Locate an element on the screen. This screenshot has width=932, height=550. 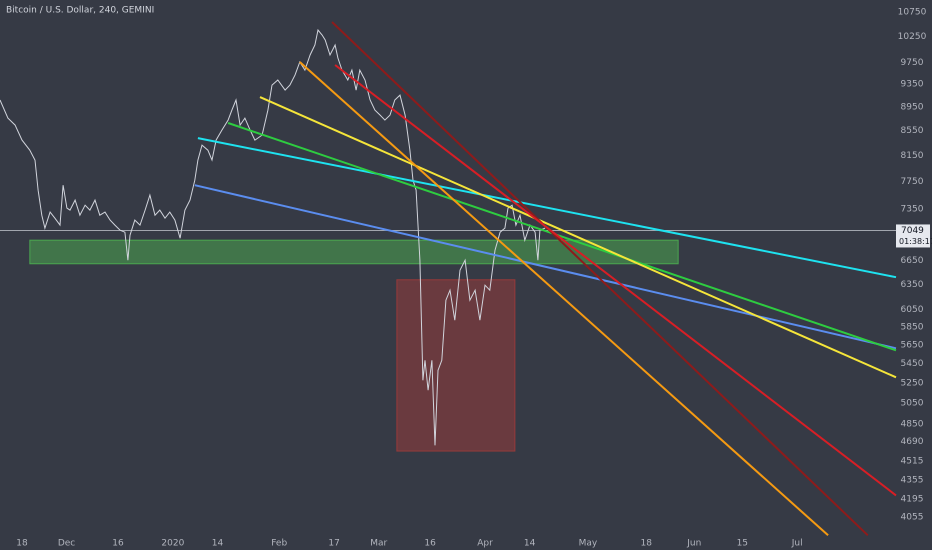
countdown-badge is located at coordinates (913, 241).